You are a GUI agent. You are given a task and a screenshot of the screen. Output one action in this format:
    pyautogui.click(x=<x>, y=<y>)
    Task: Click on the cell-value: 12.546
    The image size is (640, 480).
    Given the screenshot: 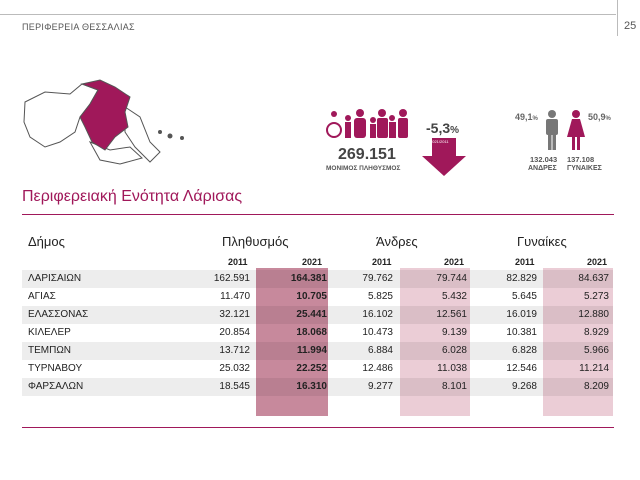 What is the action you would take?
    pyautogui.click(x=521, y=368)
    